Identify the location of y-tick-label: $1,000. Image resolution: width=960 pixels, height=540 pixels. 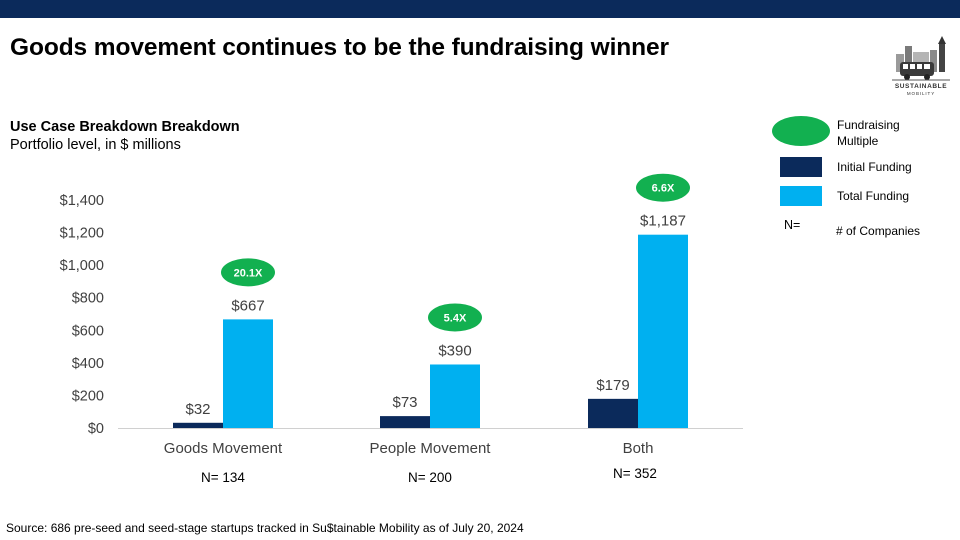
(82, 266).